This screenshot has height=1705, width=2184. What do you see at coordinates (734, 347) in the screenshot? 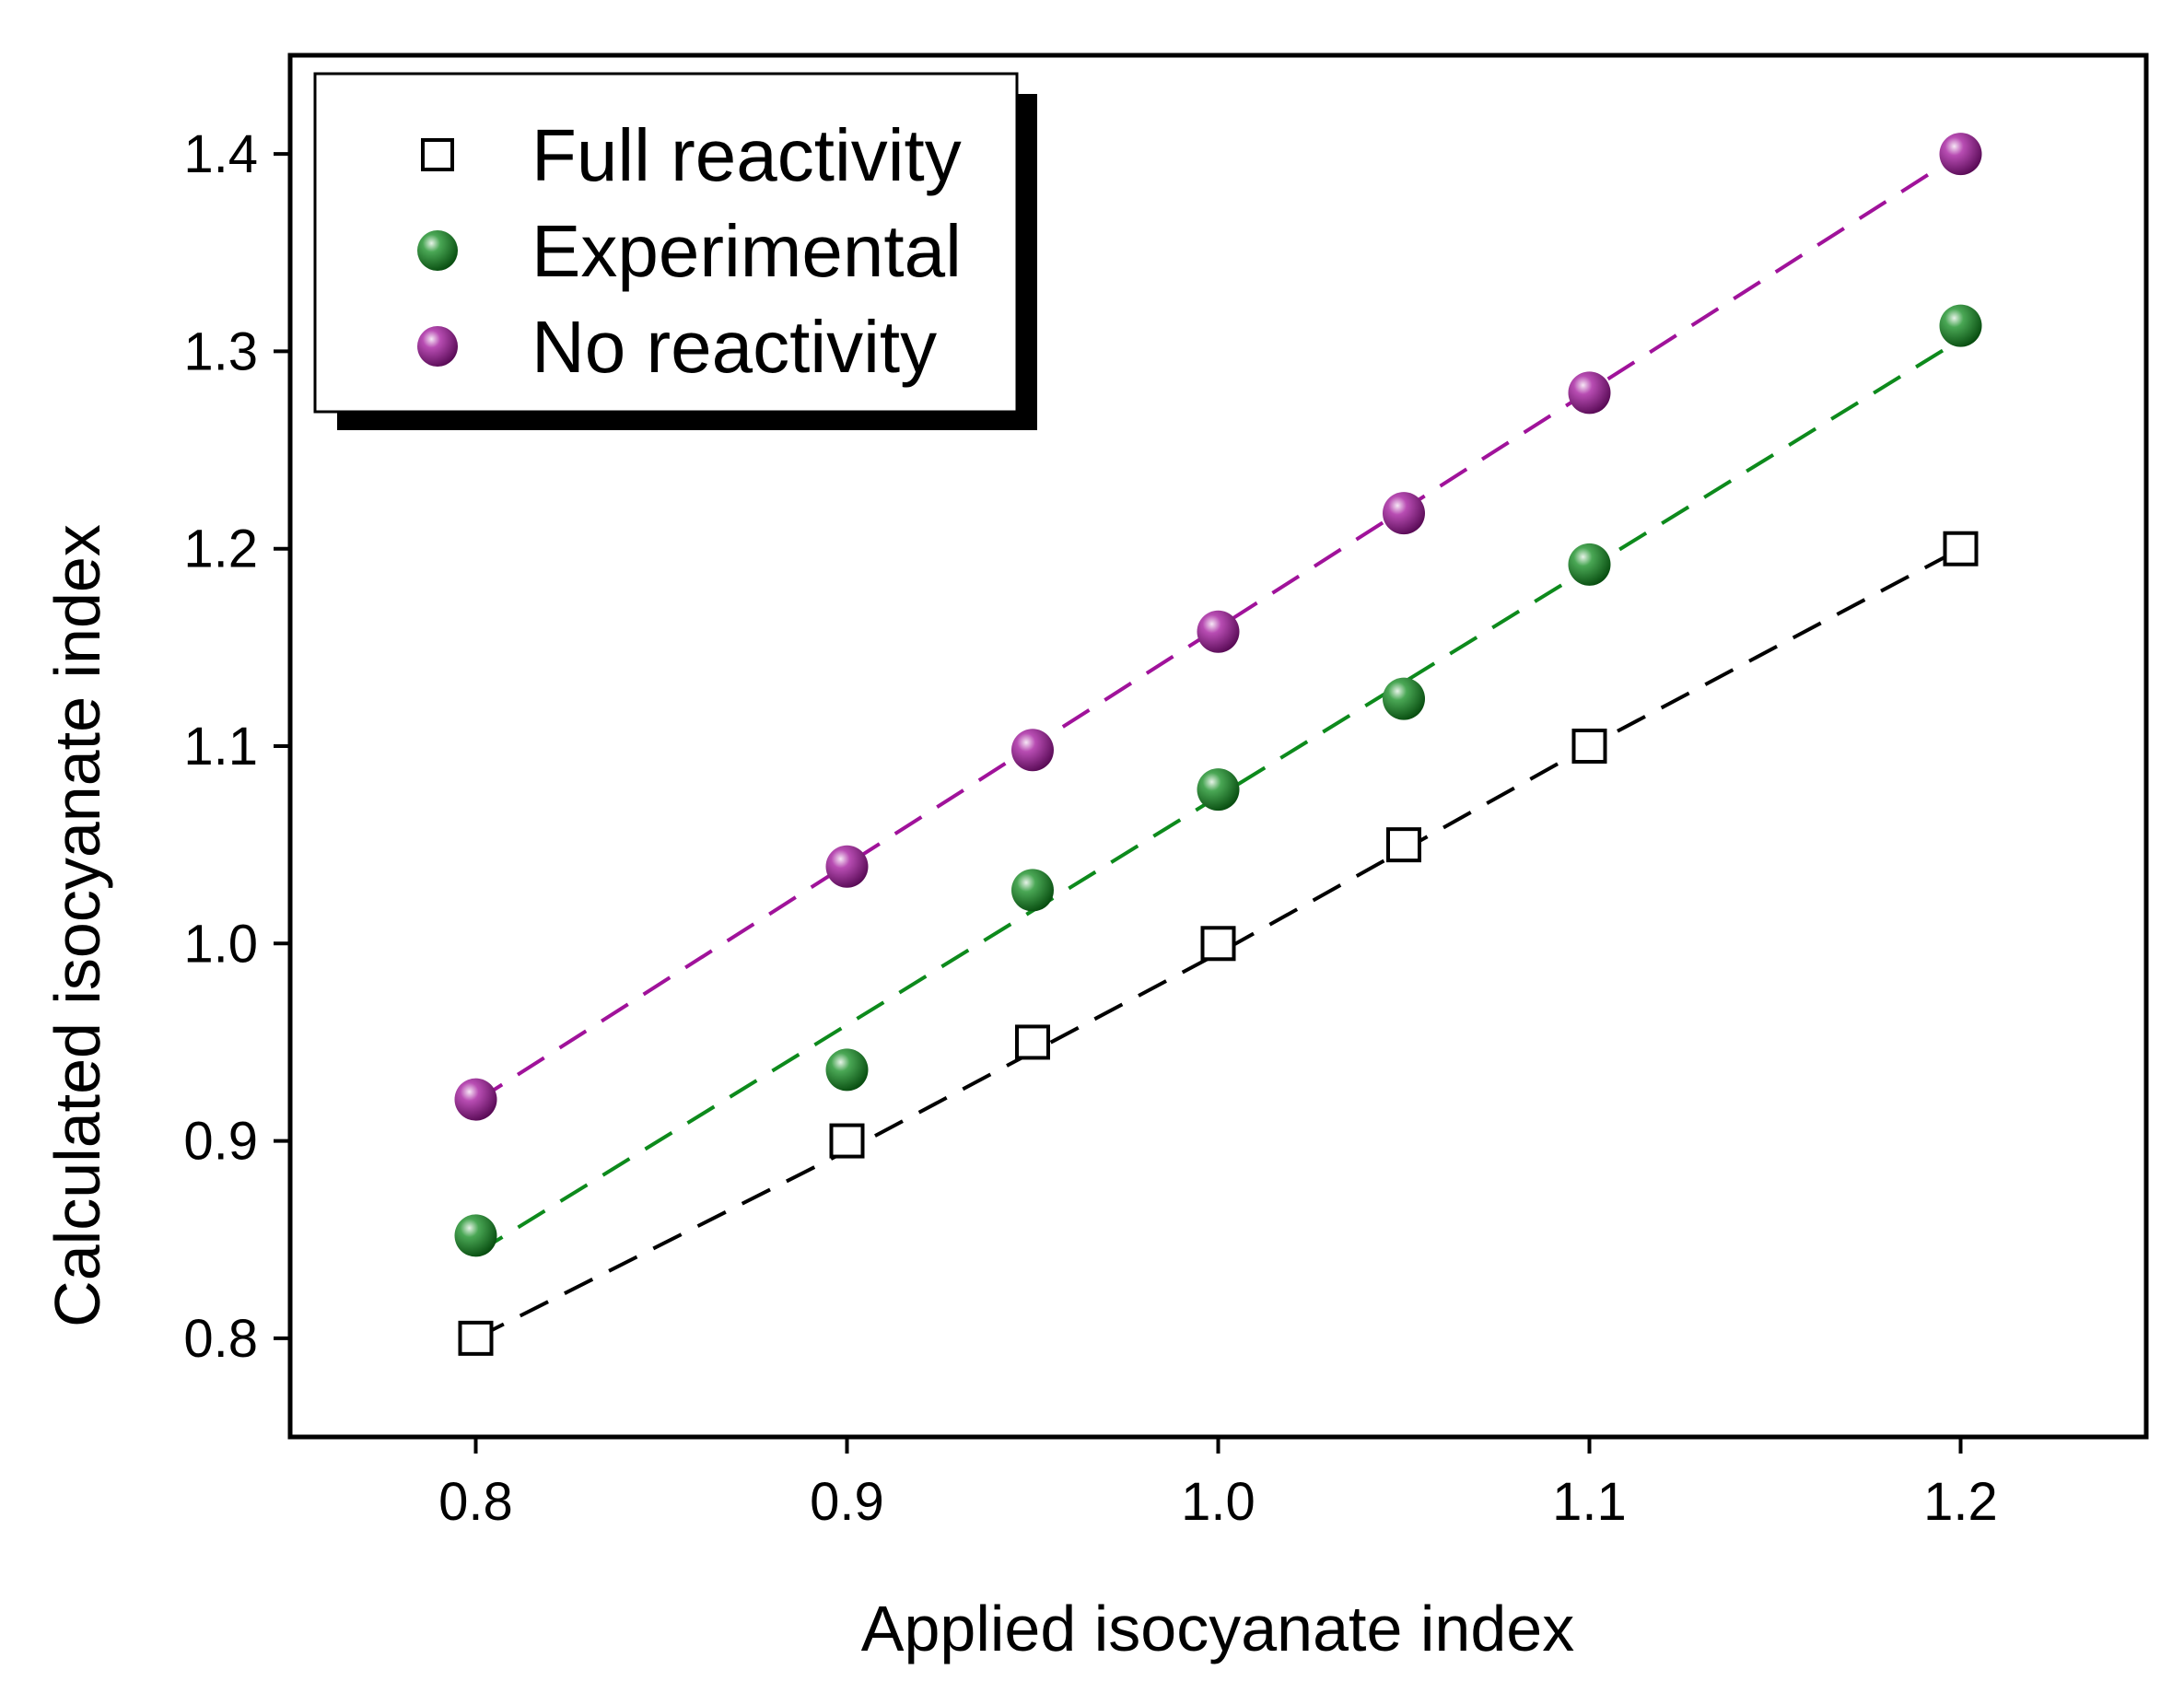
I see `legend-label: No reactivity` at bounding box center [734, 347].